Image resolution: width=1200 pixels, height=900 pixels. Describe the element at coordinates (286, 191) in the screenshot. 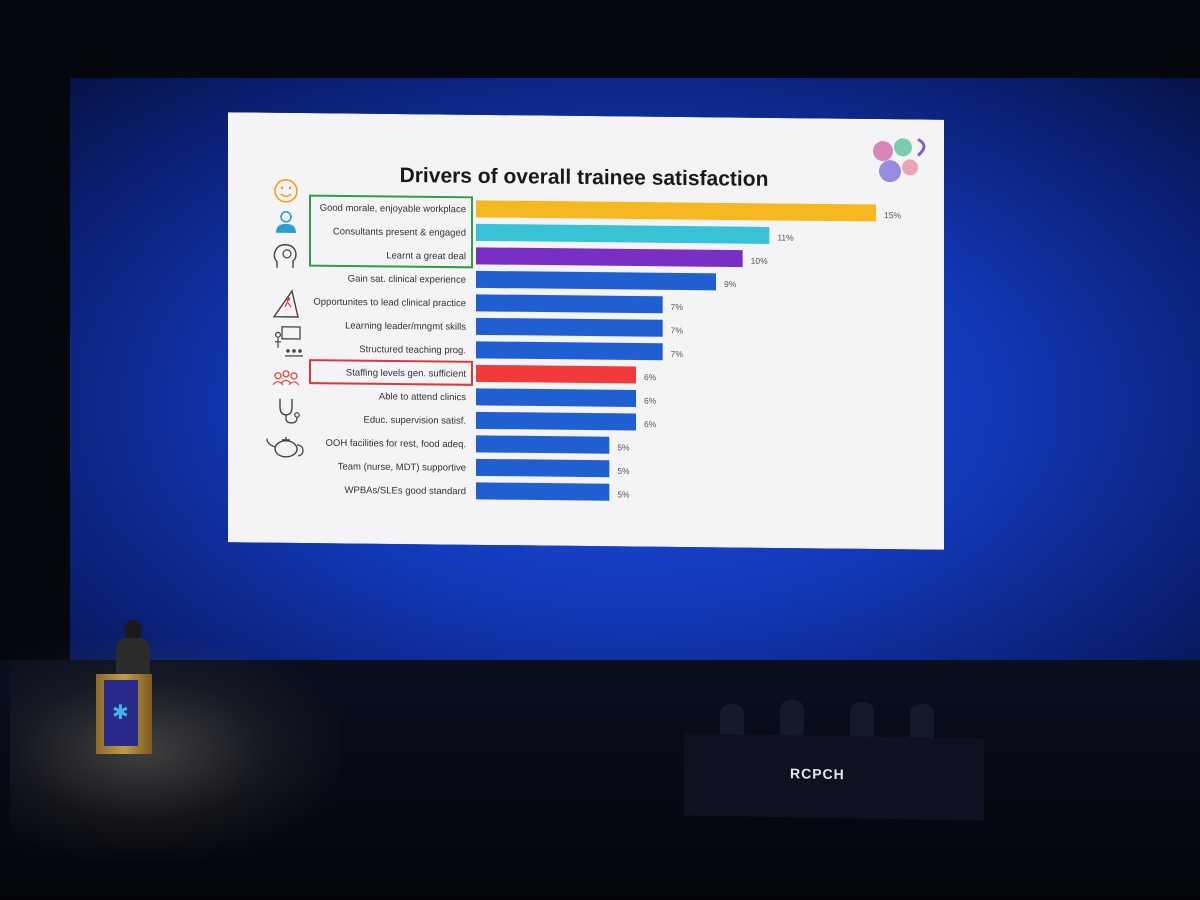

I see `smiley-icon` at that location.